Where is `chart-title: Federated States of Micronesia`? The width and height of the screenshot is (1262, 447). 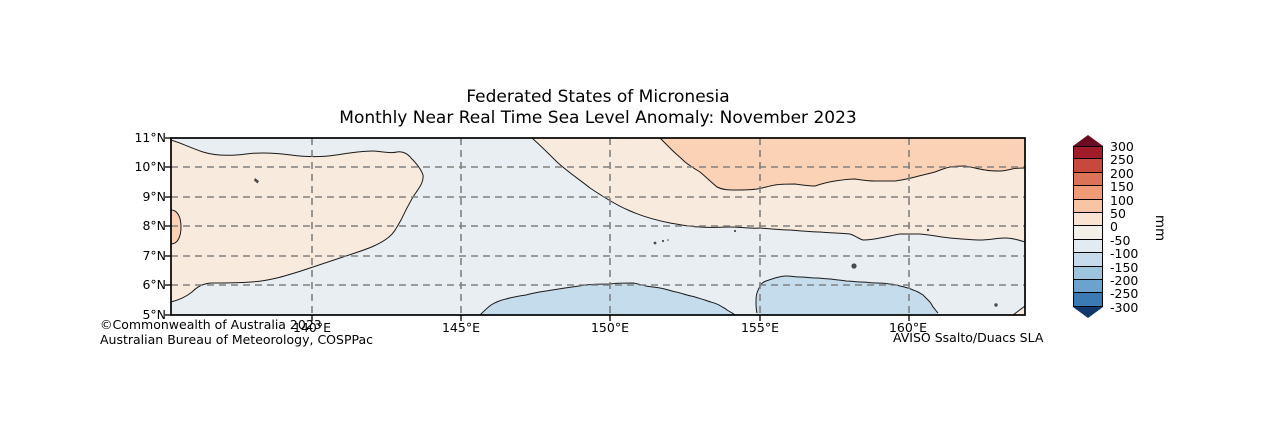
chart-title: Federated States of Micronesia is located at coordinates (598, 97).